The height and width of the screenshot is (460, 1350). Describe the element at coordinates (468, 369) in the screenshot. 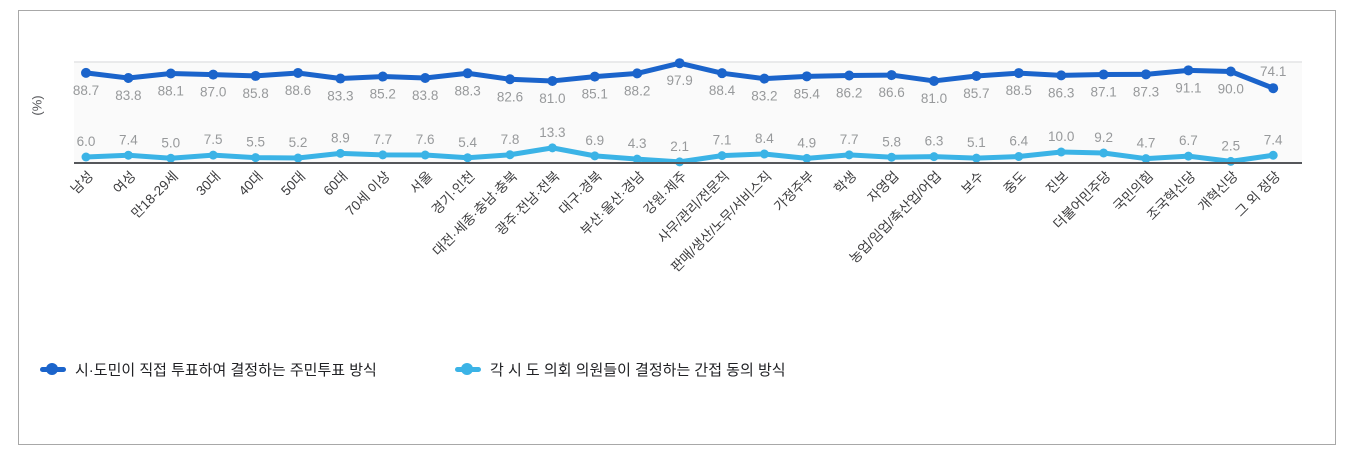

I see `series2-legend-marker-icon` at that location.